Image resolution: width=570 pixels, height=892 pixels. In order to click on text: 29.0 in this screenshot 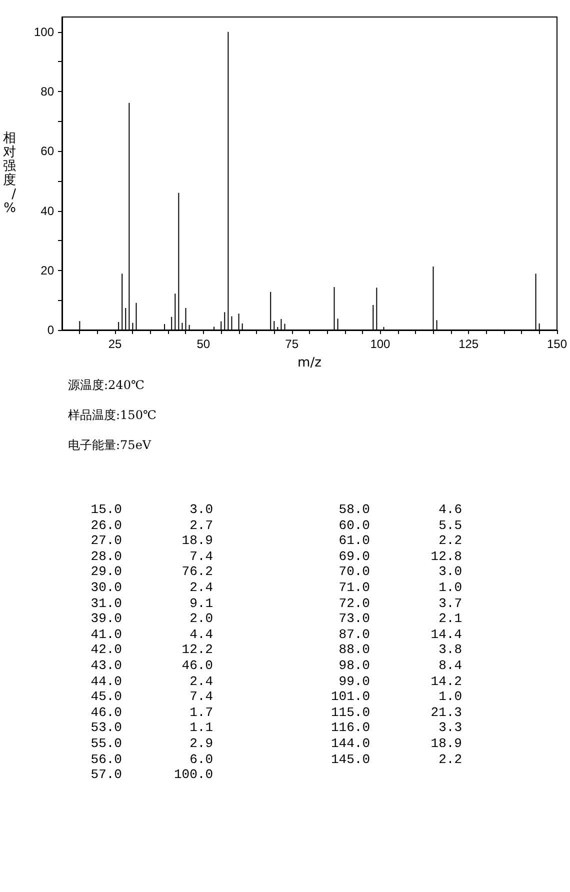, I will do `click(106, 572)`.